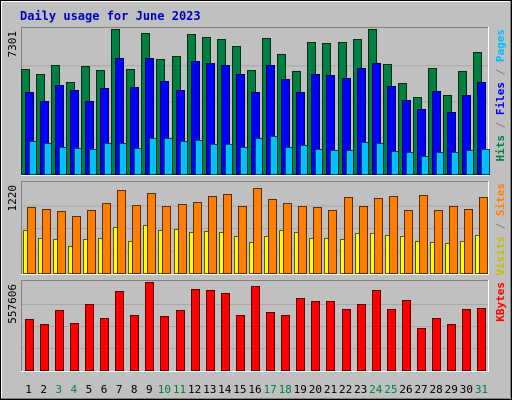 The height and width of the screenshot is (400, 512). What do you see at coordinates (239, 389) in the screenshot?
I see `x-tick-label: 15` at bounding box center [239, 389].